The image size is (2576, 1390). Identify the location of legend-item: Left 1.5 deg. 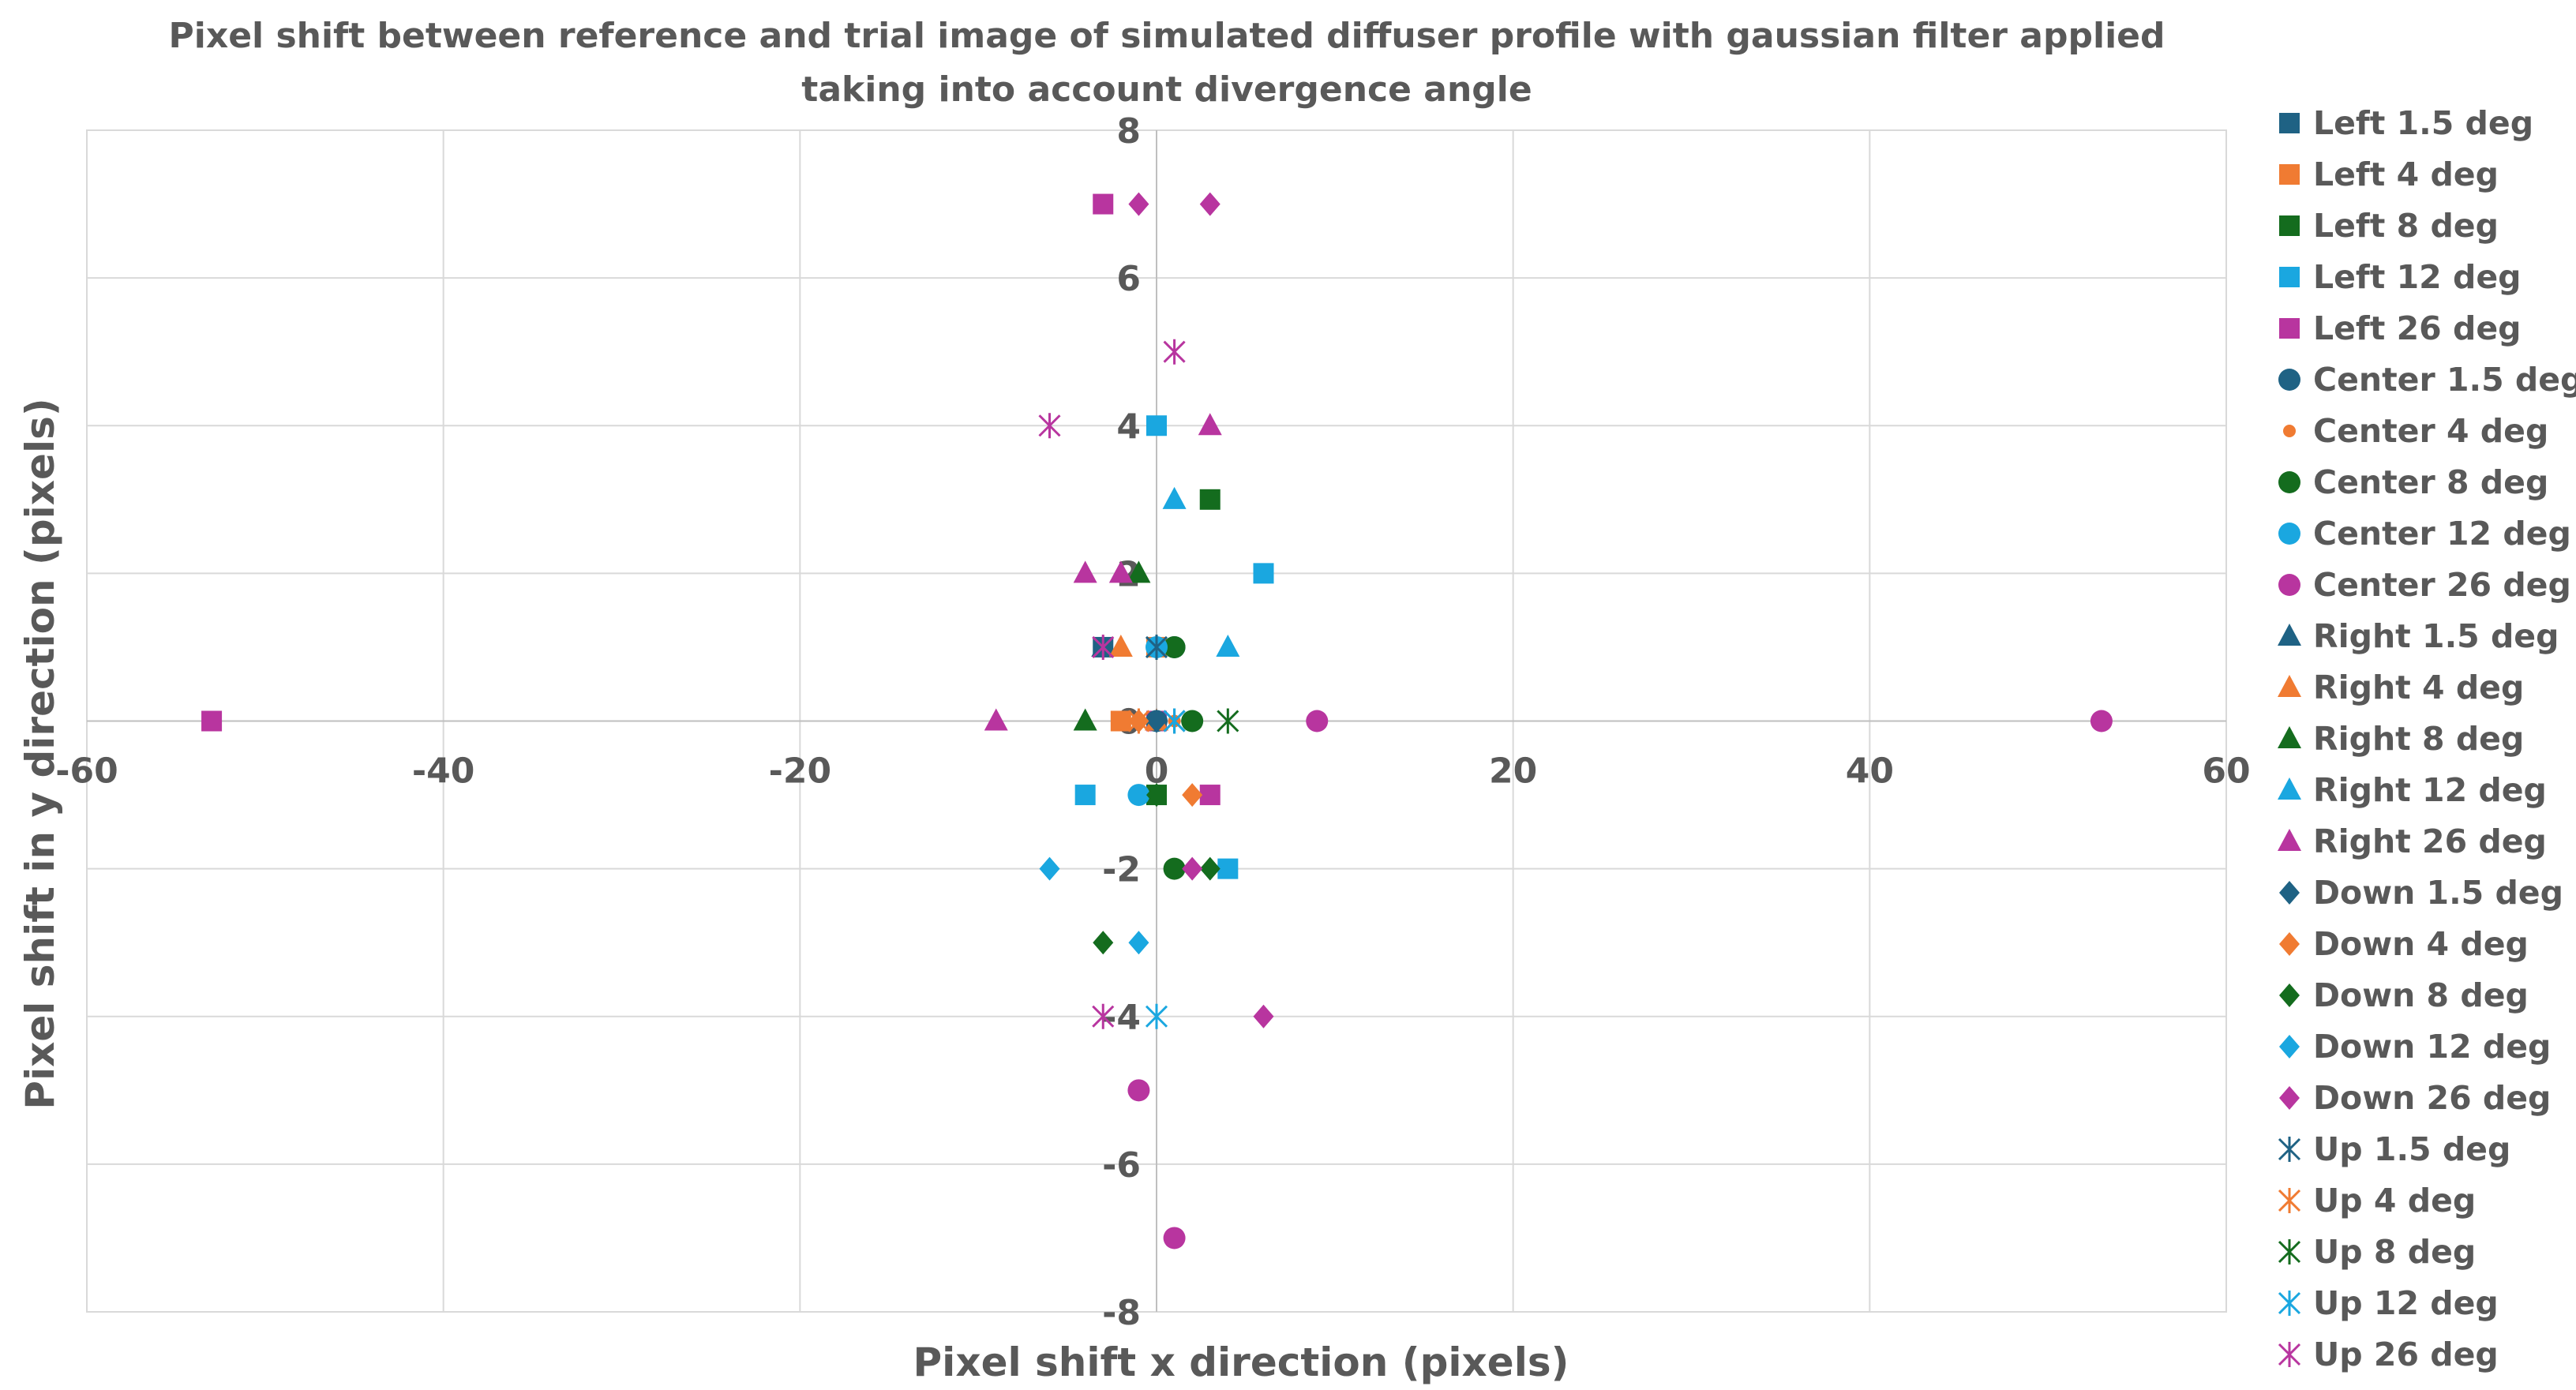
(2406, 123).